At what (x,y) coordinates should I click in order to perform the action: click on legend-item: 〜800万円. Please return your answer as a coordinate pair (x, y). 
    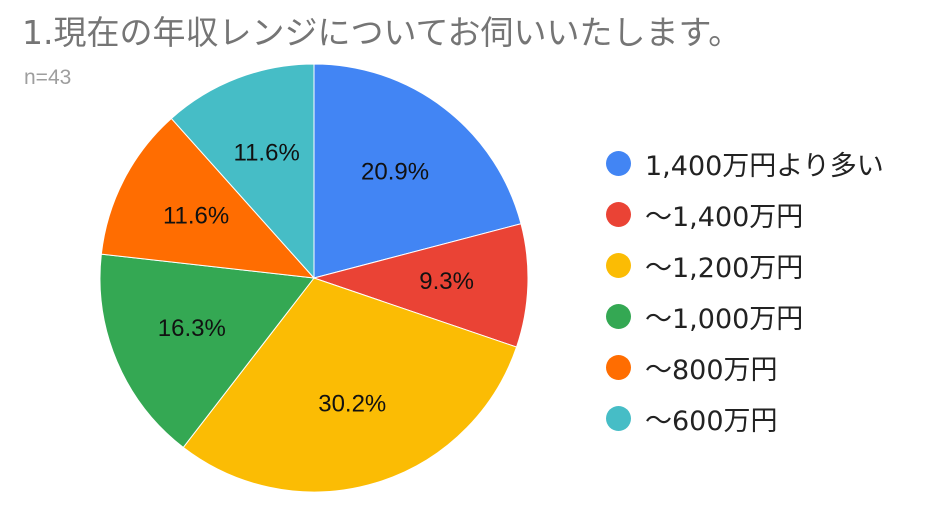
    Looking at the image, I should click on (745, 367).